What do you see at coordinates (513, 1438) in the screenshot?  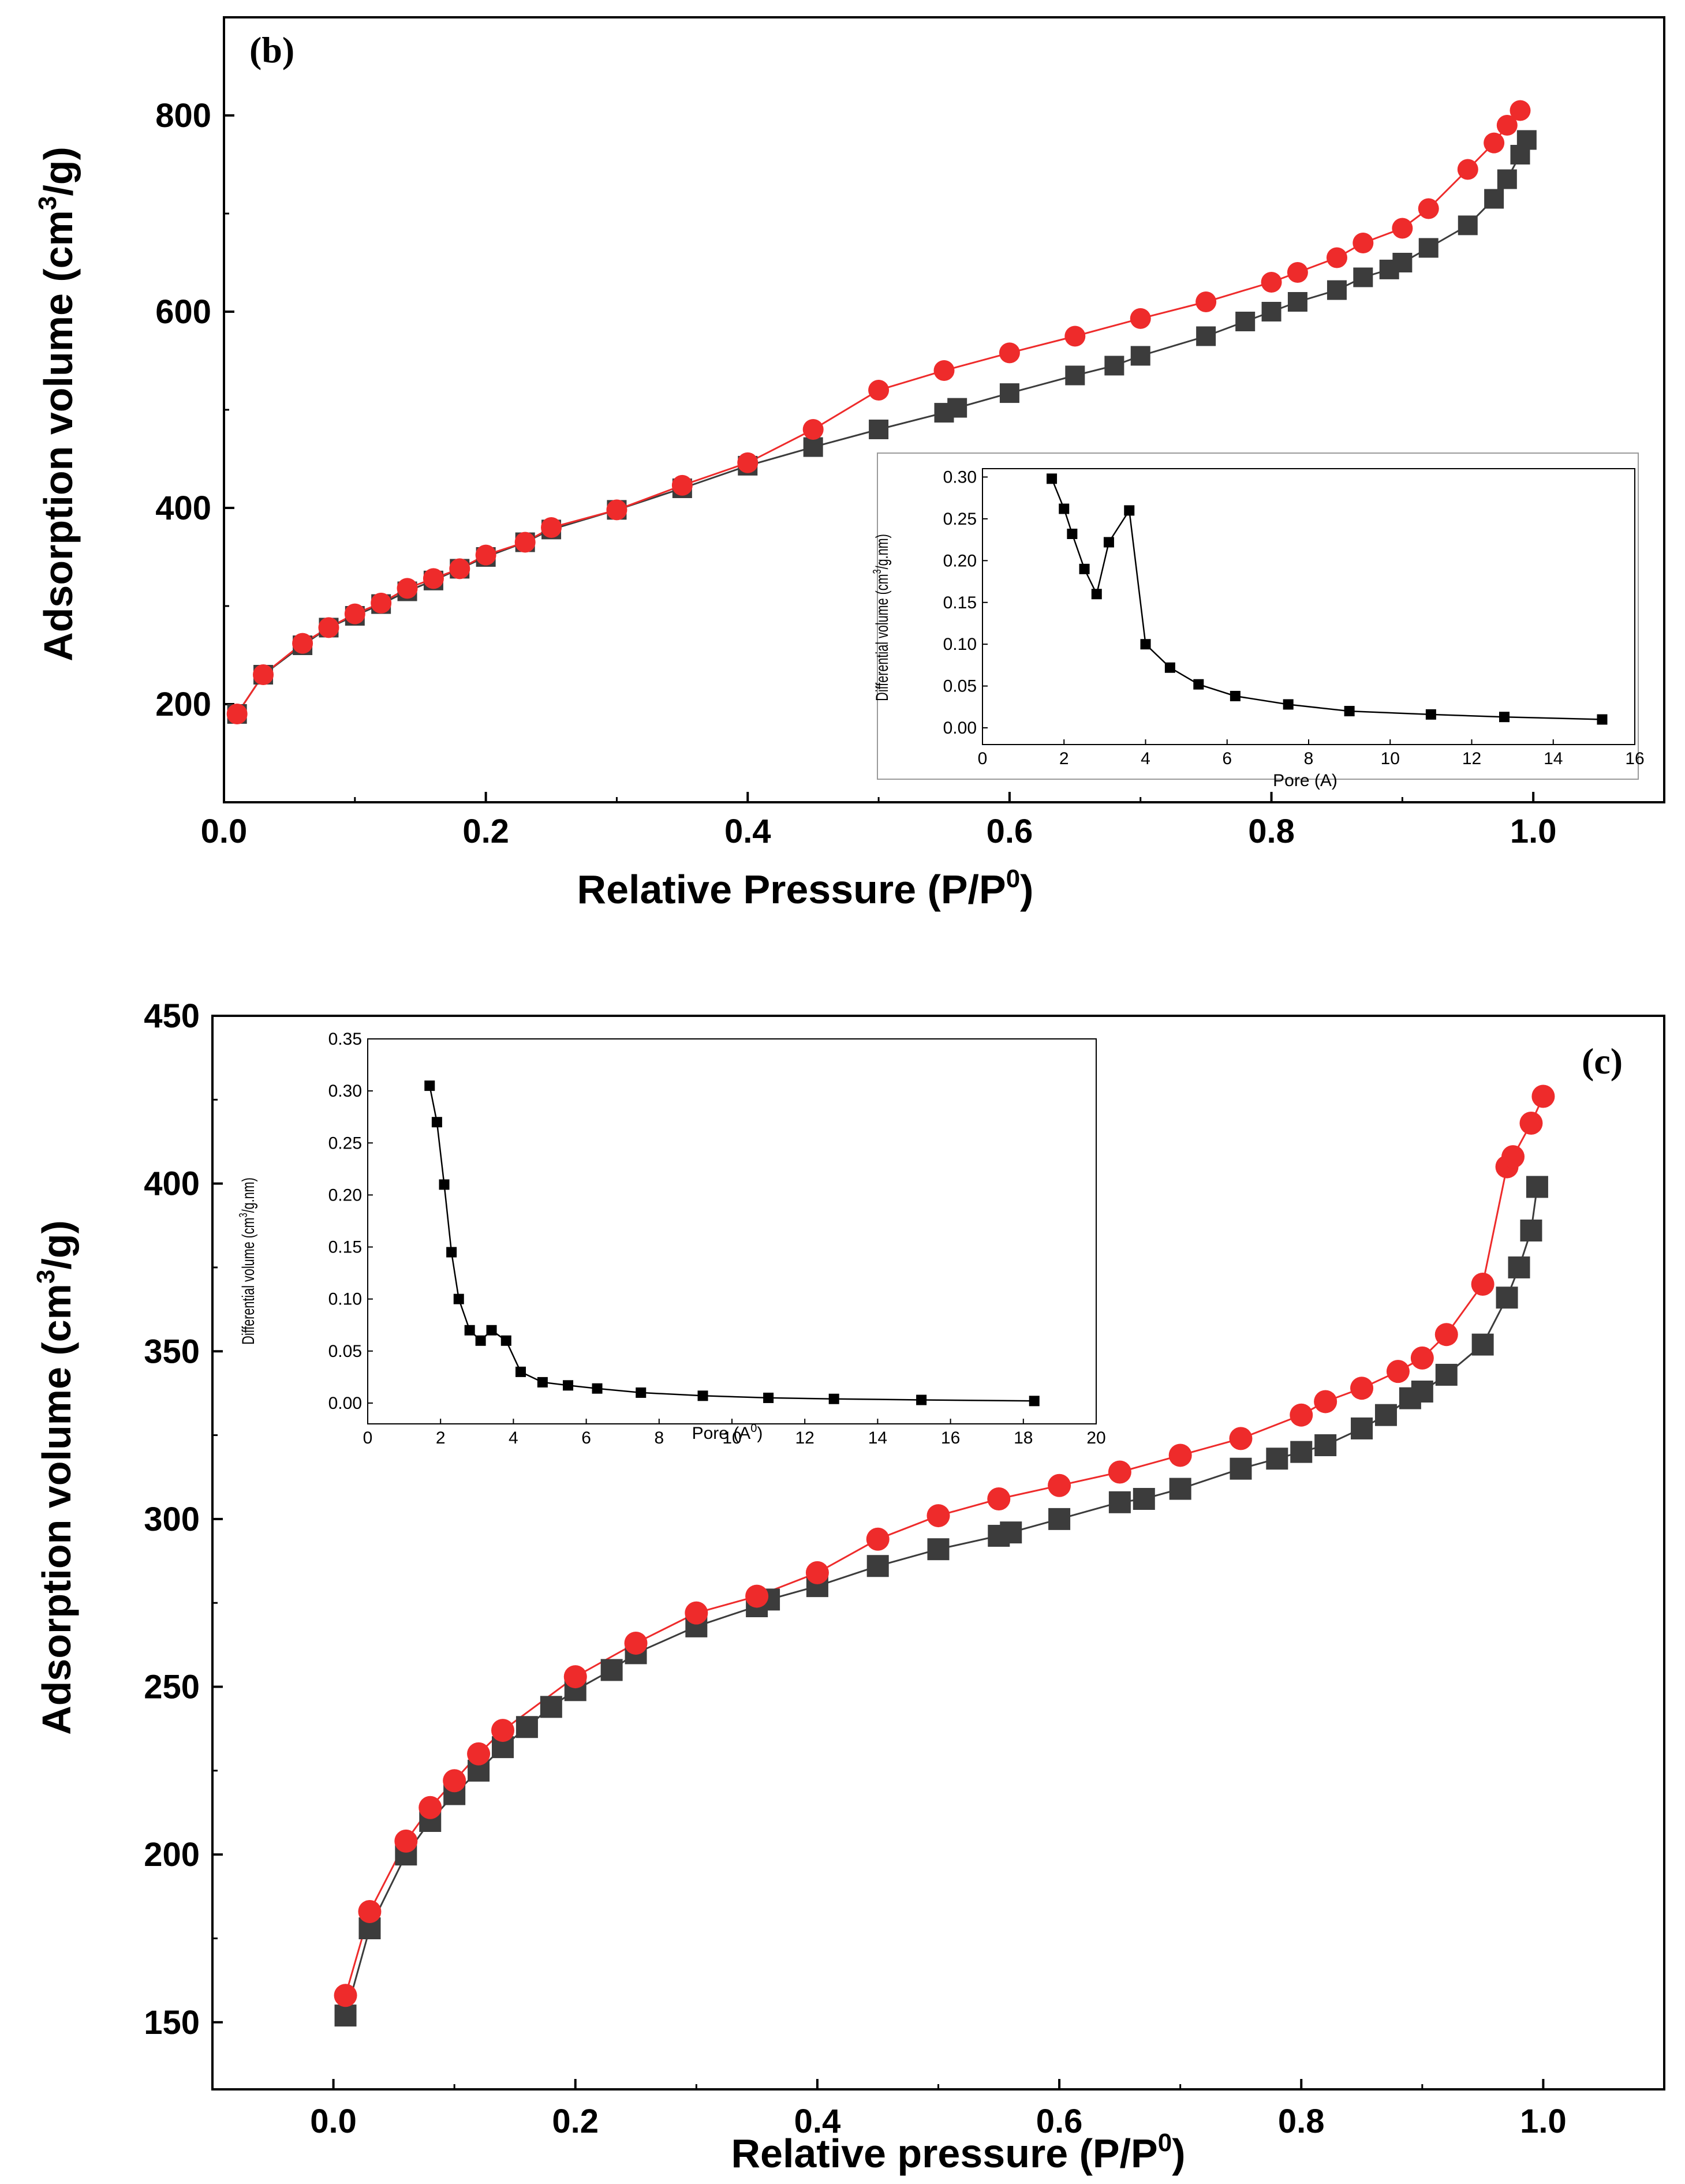 I see `panel-c-inset-x-tick-label: 4` at bounding box center [513, 1438].